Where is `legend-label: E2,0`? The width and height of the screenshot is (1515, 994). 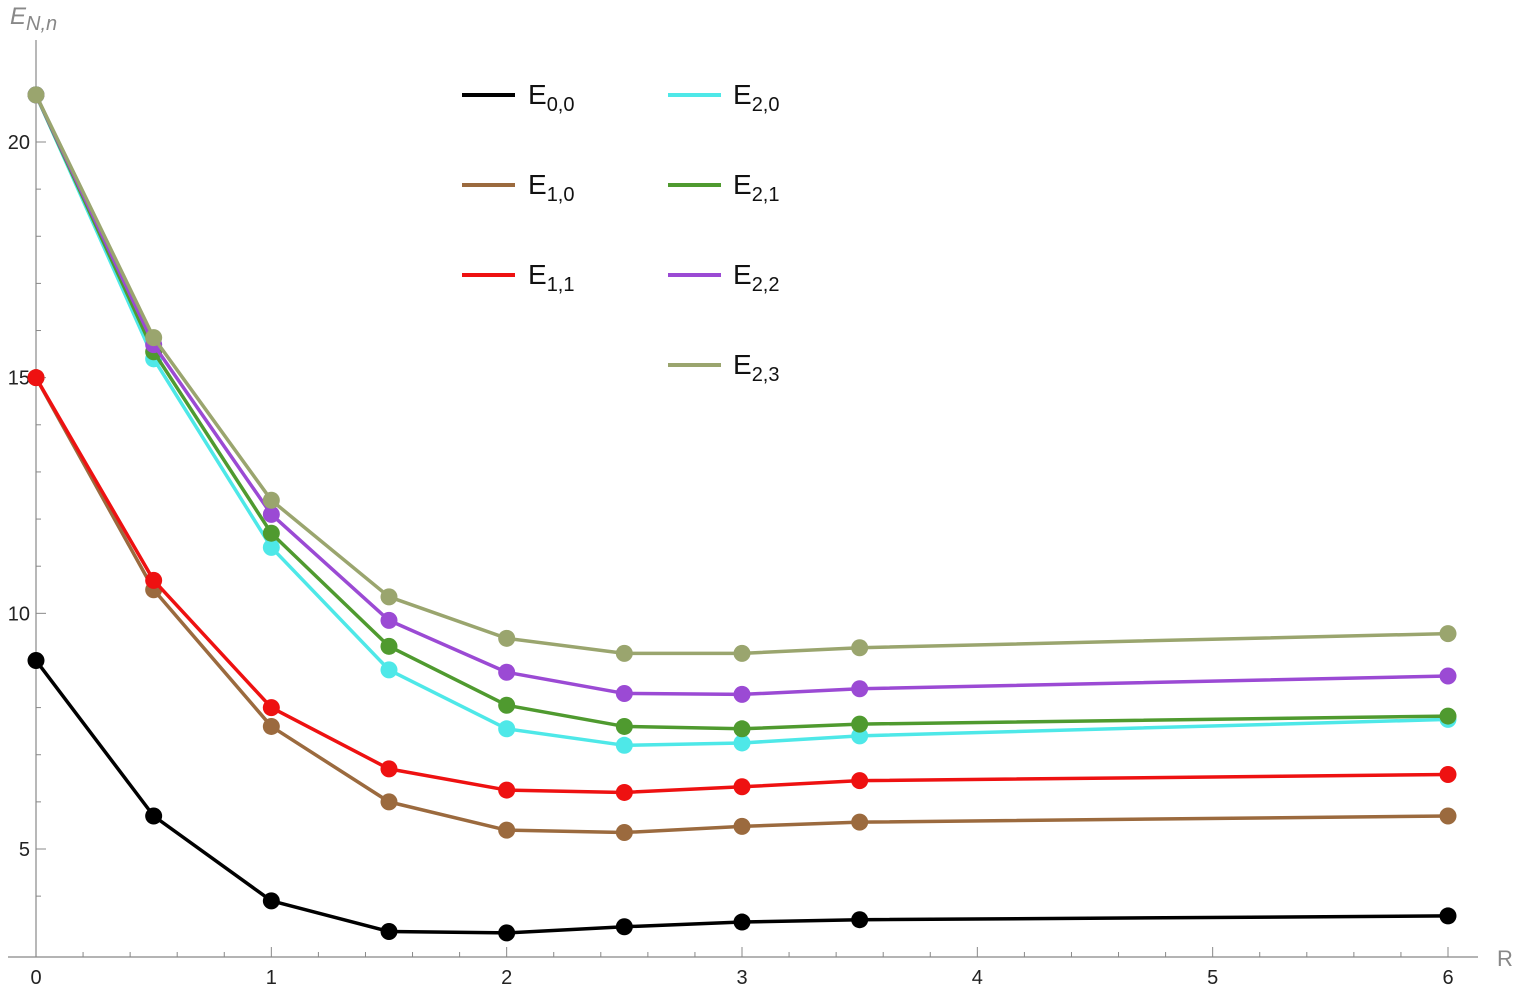
legend-label: E2,0 is located at coordinates (756, 97).